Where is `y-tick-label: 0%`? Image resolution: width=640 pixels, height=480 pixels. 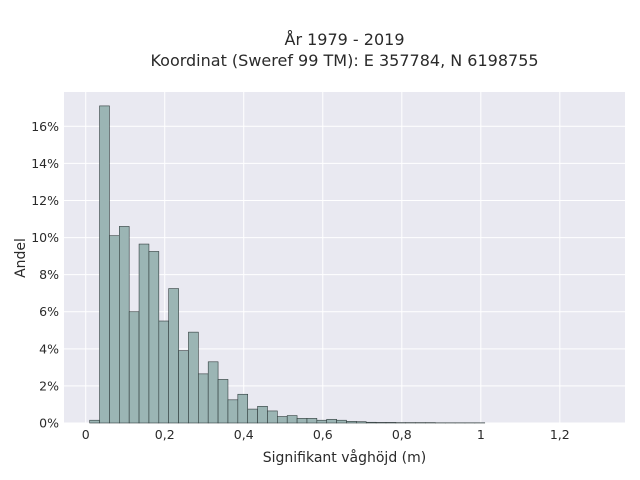
y-tick-label: 0% is located at coordinates (49, 423).